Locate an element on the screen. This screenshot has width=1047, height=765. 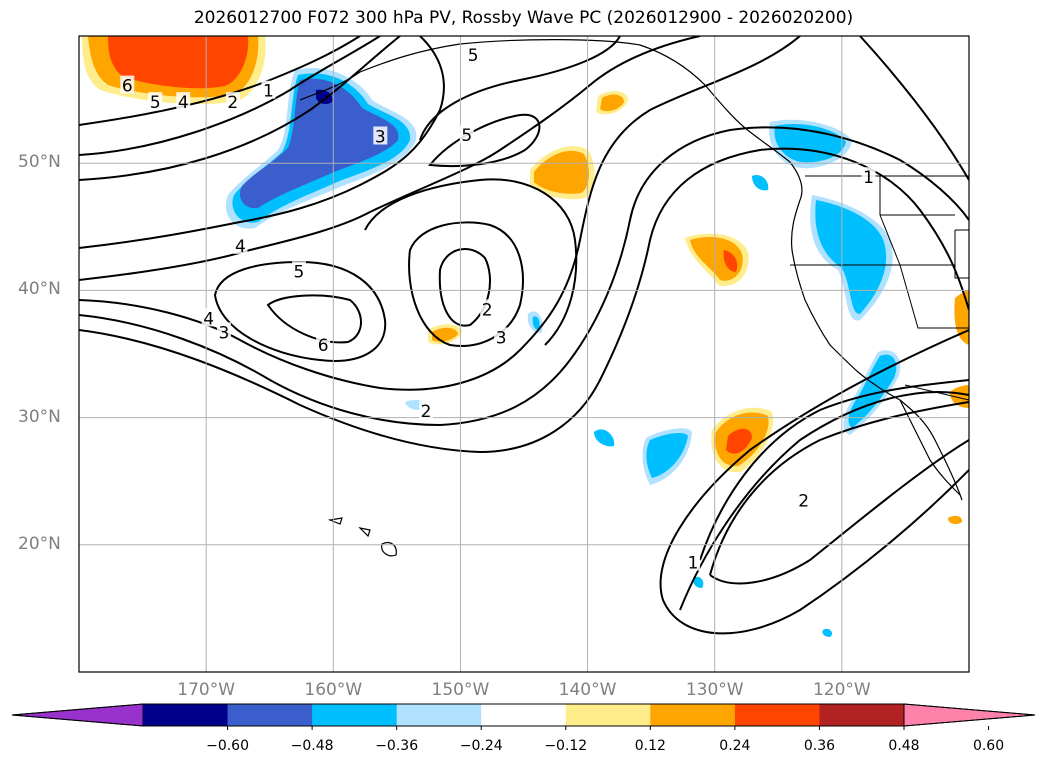
contour-label-2: 1 is located at coordinates (268, 92).